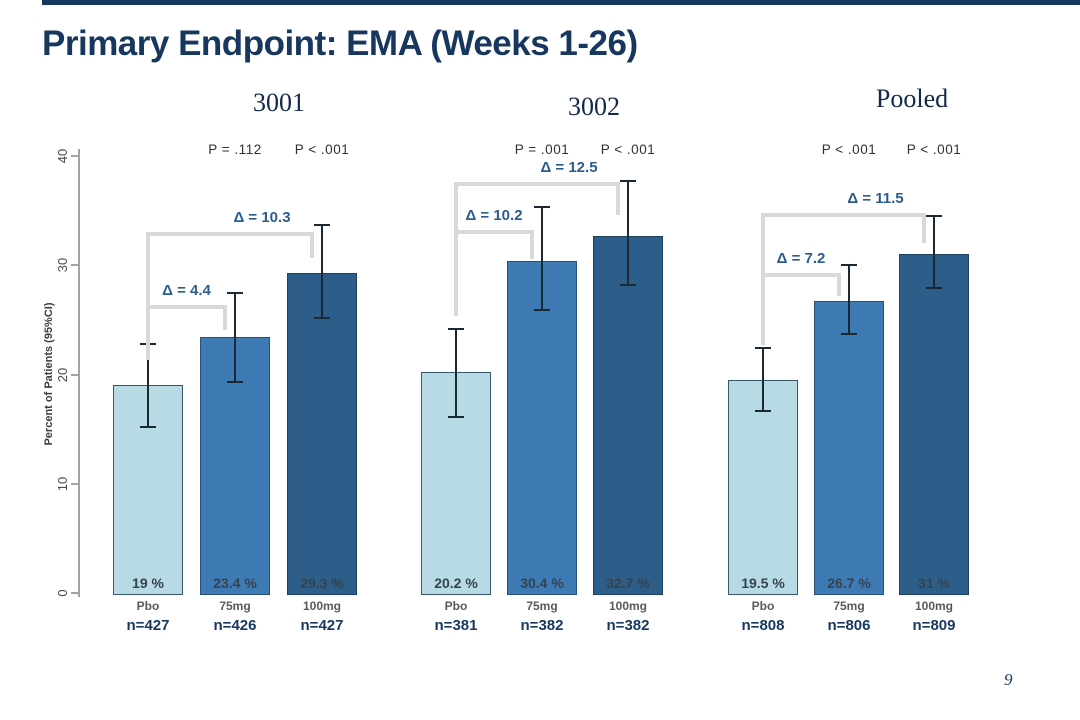  I want to click on panel-header-3002: 3002, so click(594, 106).